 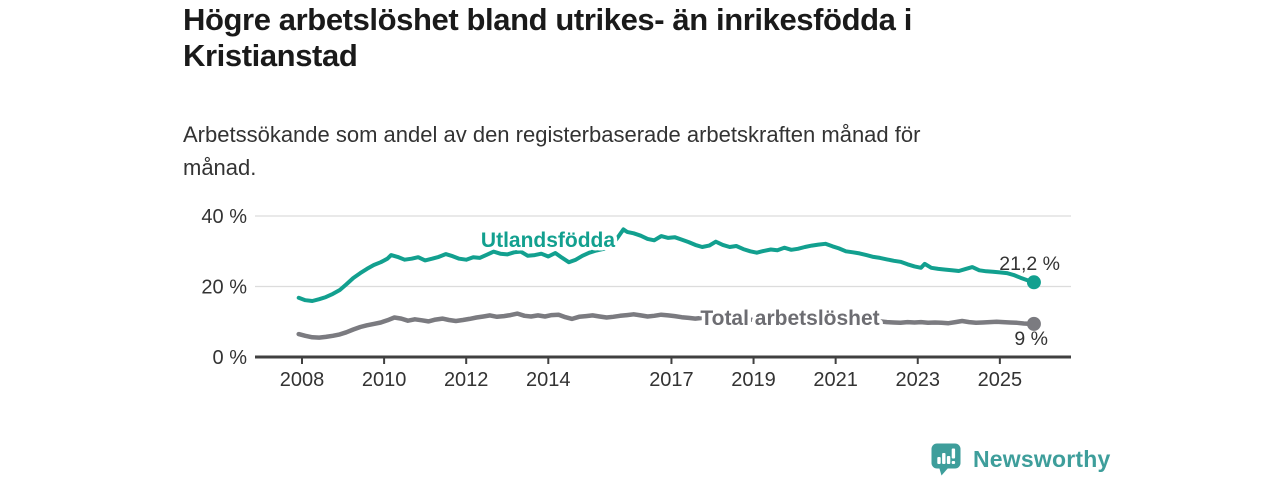 What do you see at coordinates (384, 380) in the screenshot?
I see `x-tick-label-2010: 2010` at bounding box center [384, 380].